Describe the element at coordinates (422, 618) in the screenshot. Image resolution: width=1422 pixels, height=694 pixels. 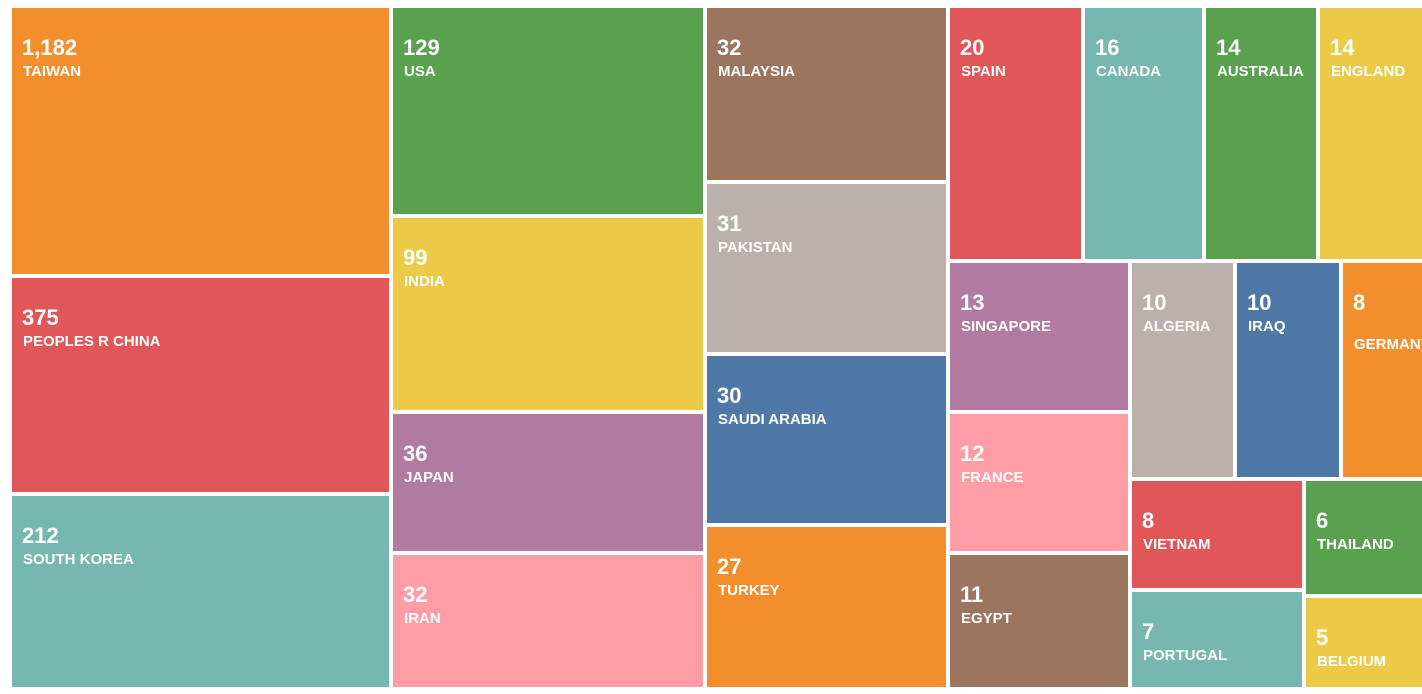
I see `tile-label: IRAN` at that location.